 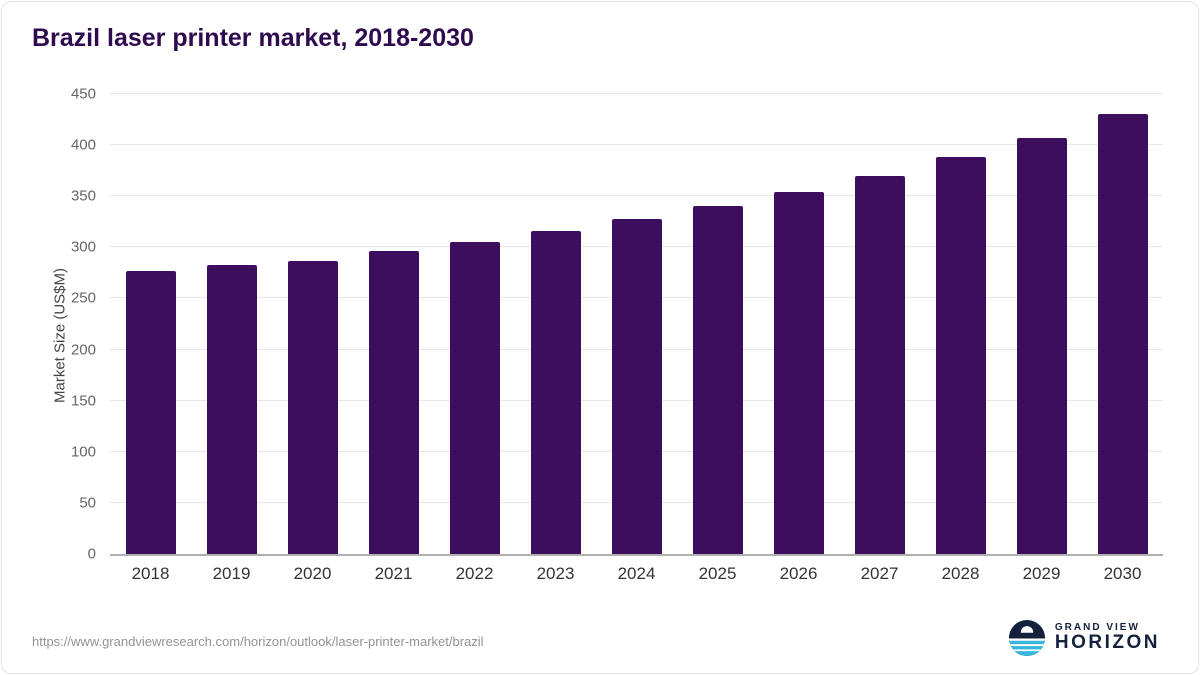 I want to click on chart-title: Brazil laser printer market, 2018-2030, so click(x=253, y=38).